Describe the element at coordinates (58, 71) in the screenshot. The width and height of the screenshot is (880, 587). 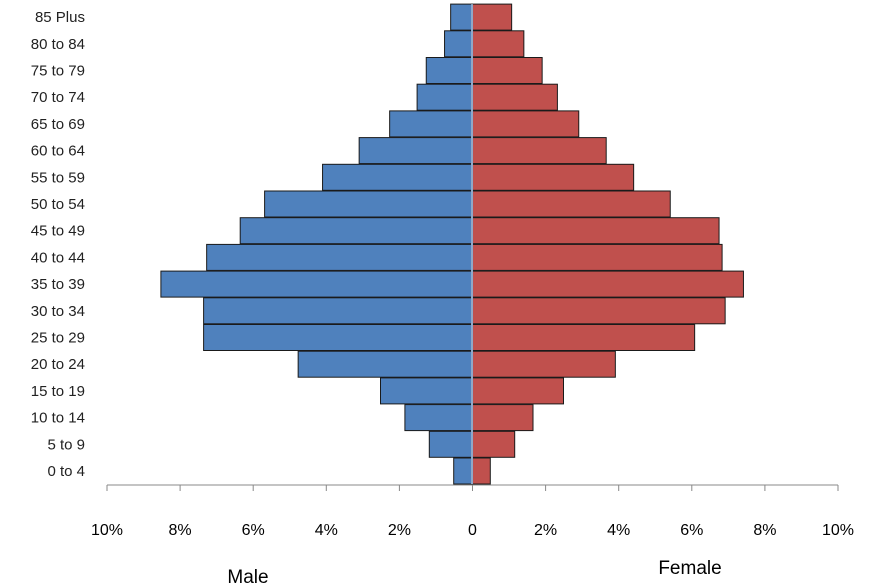
I see `category-label: 75 to 79` at that location.